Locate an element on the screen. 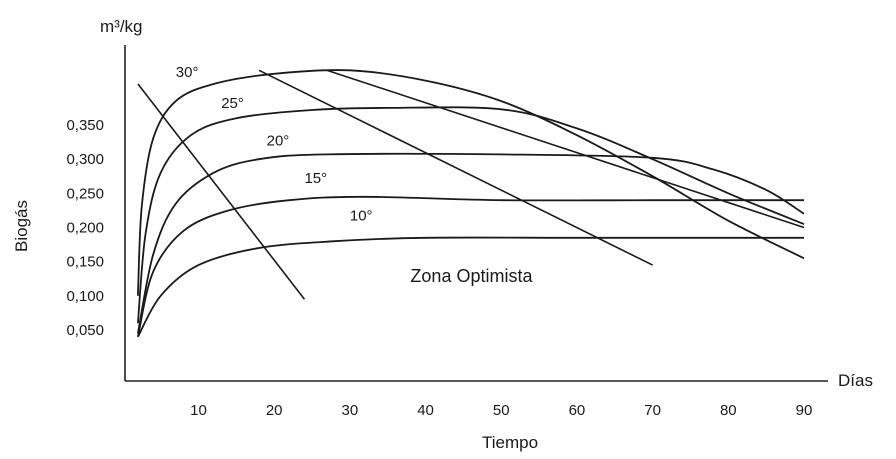 The image size is (896, 459). x-tick-label: 20 is located at coordinates (274, 410).